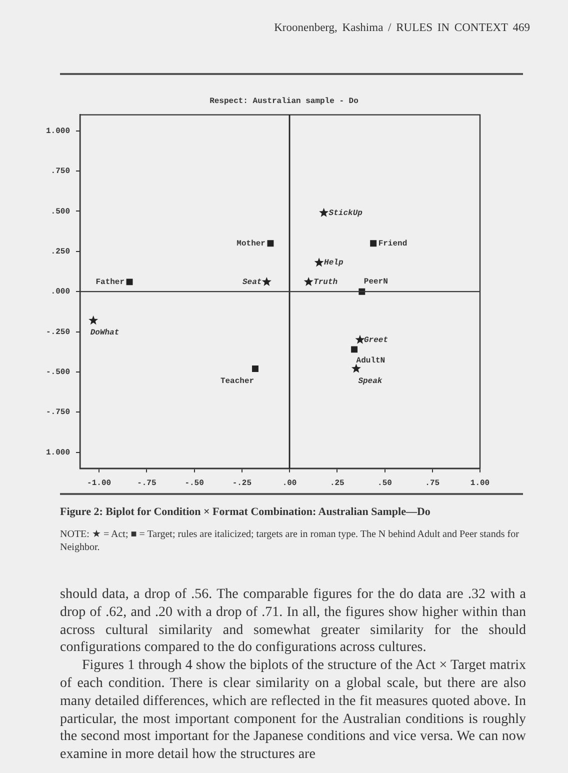 The image size is (568, 773). I want to click on annotation: Seat, so click(252, 282).